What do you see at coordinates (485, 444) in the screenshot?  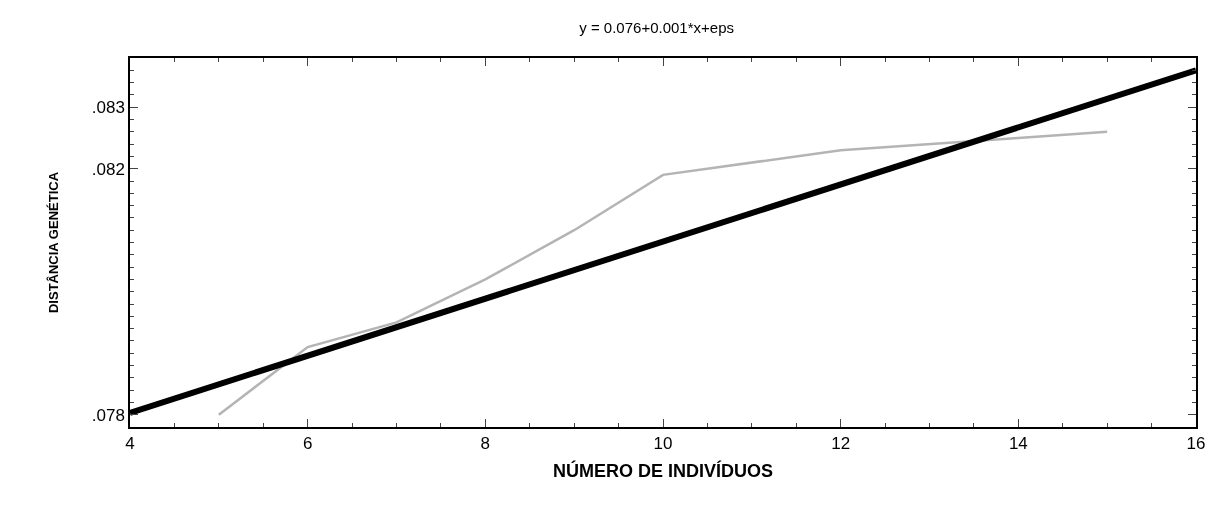 I see `x-tick-label: 8` at bounding box center [485, 444].